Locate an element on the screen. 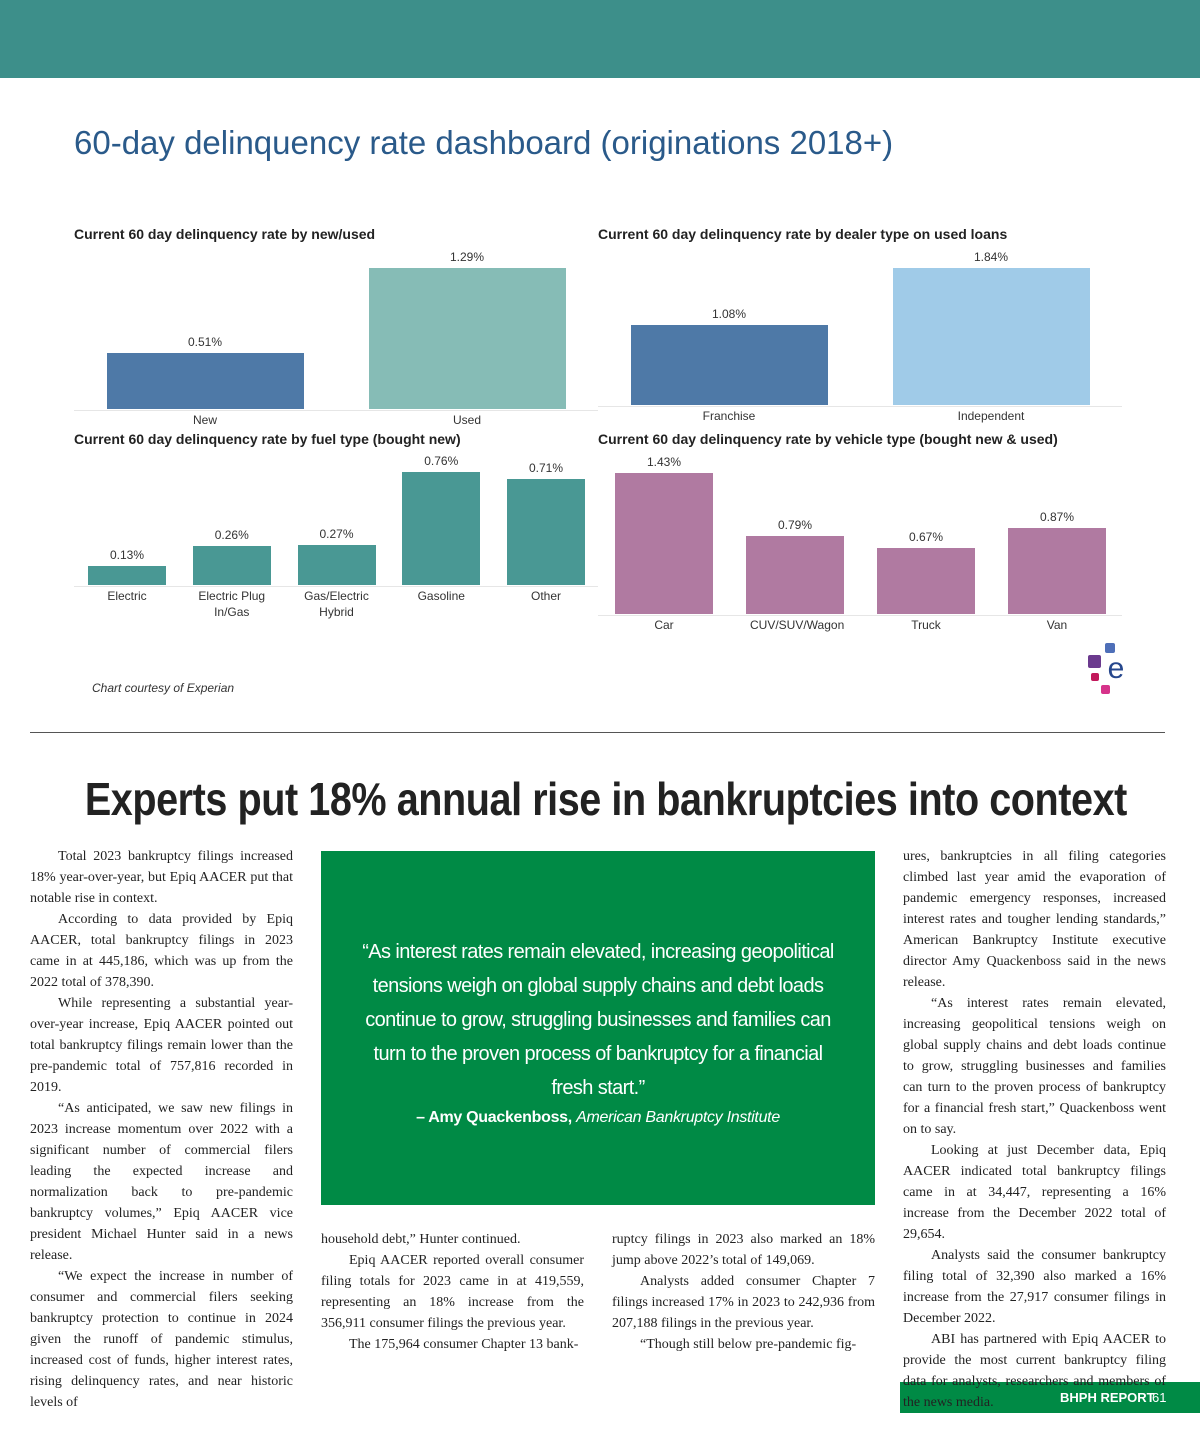 Image resolution: width=1200 pixels, height=1438 pixels. category-label: New is located at coordinates (204, 420).